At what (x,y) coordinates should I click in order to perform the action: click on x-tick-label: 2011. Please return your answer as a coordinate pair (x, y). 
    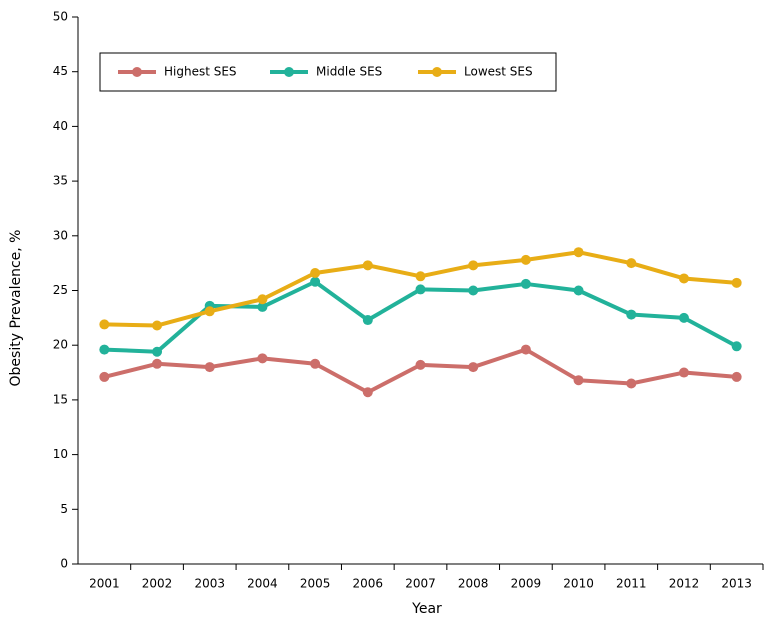
    Looking at the image, I should click on (631, 584).